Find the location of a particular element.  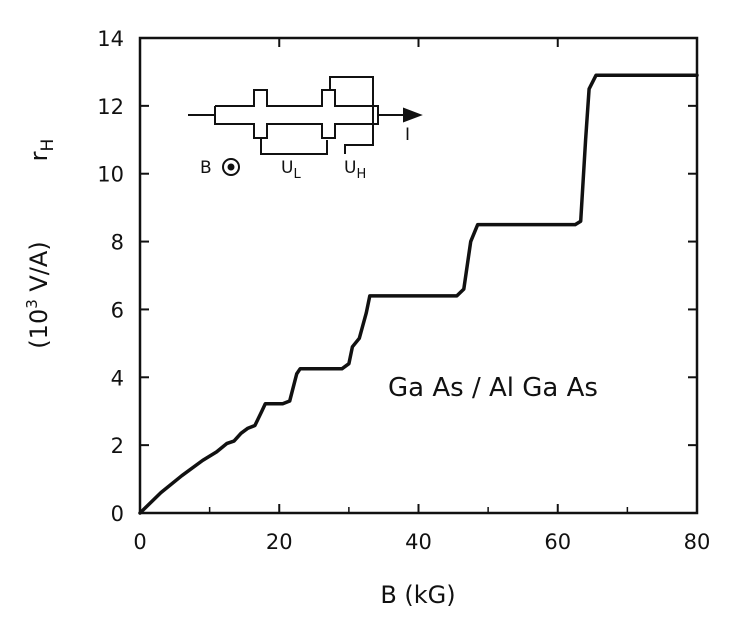

x-tick-label: 60 is located at coordinates (557, 542).